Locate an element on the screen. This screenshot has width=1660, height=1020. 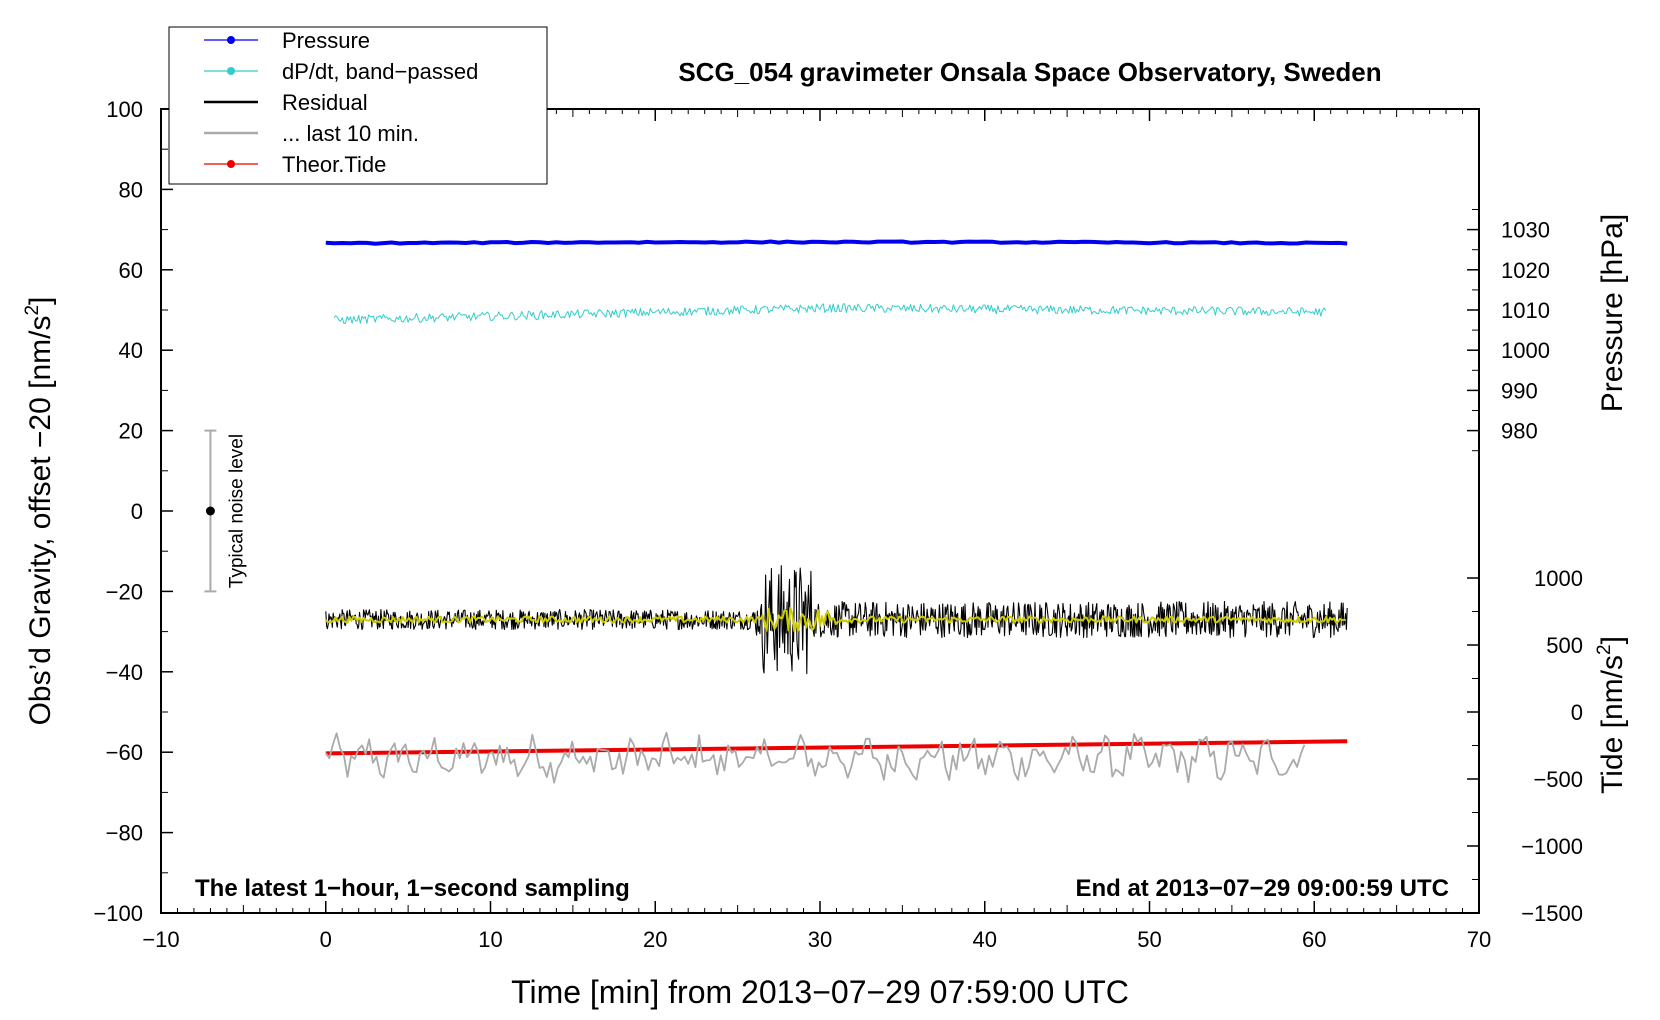
pressure-tick-label: 1010 is located at coordinates (1525, 310).